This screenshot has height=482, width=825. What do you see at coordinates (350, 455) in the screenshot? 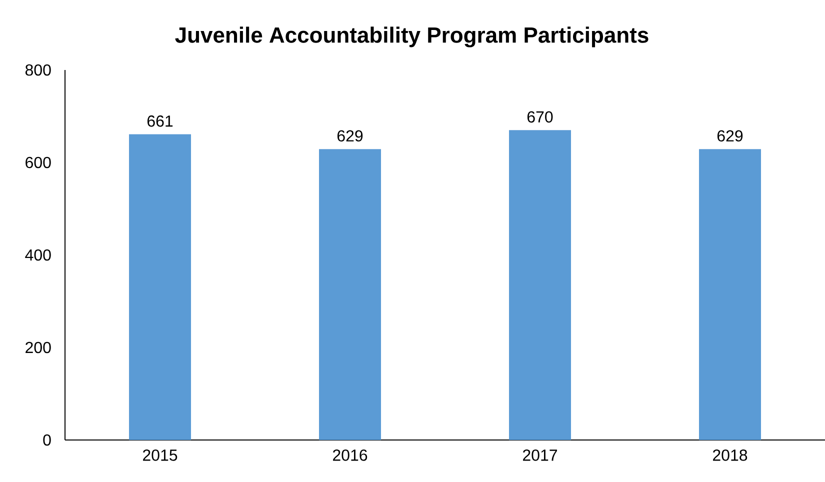
I see `x-tick-label: 2016` at bounding box center [350, 455].